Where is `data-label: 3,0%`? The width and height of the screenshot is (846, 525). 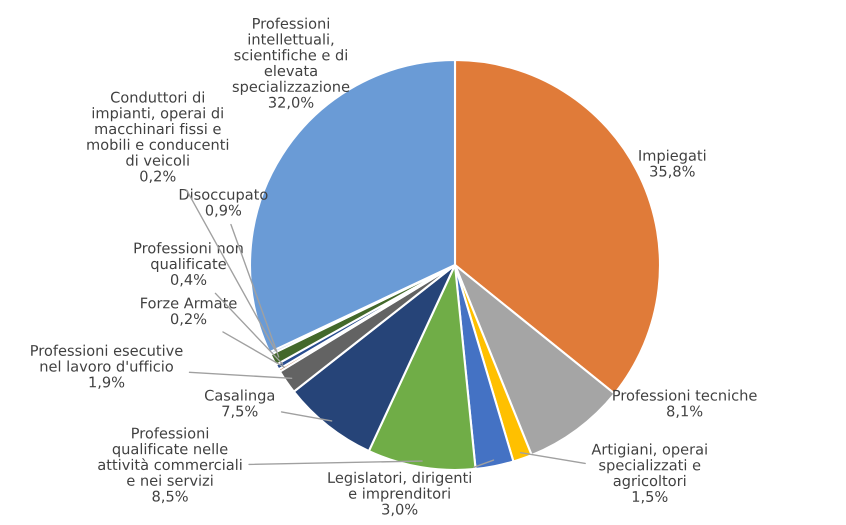
data-label: 3,0% is located at coordinates (400, 510).